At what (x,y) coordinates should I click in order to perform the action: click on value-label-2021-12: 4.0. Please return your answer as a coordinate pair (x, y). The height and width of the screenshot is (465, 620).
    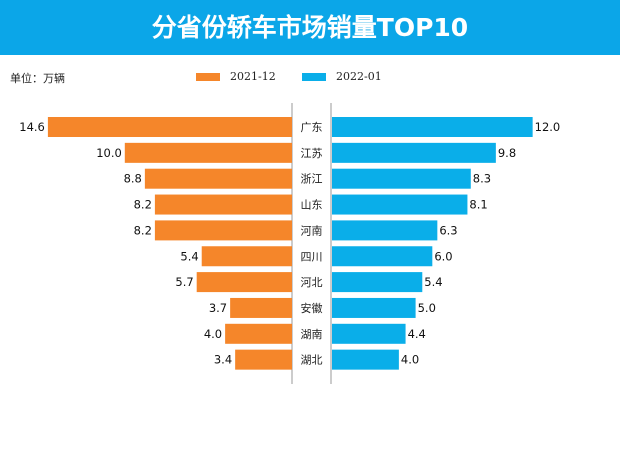
    Looking at the image, I should click on (213, 334).